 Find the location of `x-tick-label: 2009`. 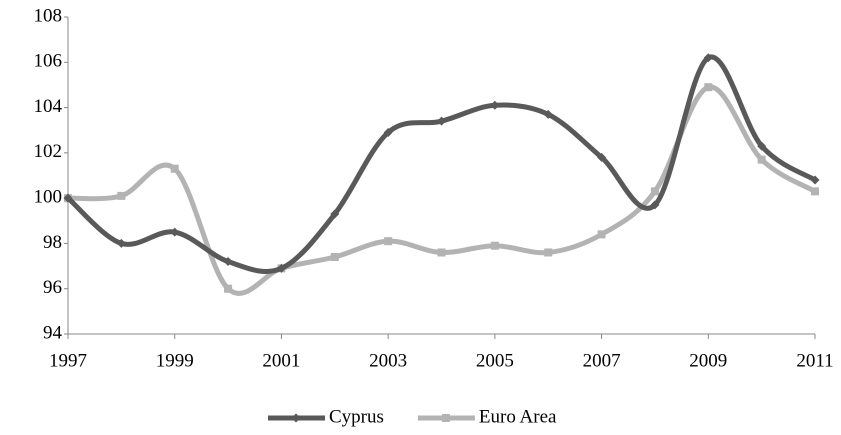

x-tick-label: 2009 is located at coordinates (708, 360).